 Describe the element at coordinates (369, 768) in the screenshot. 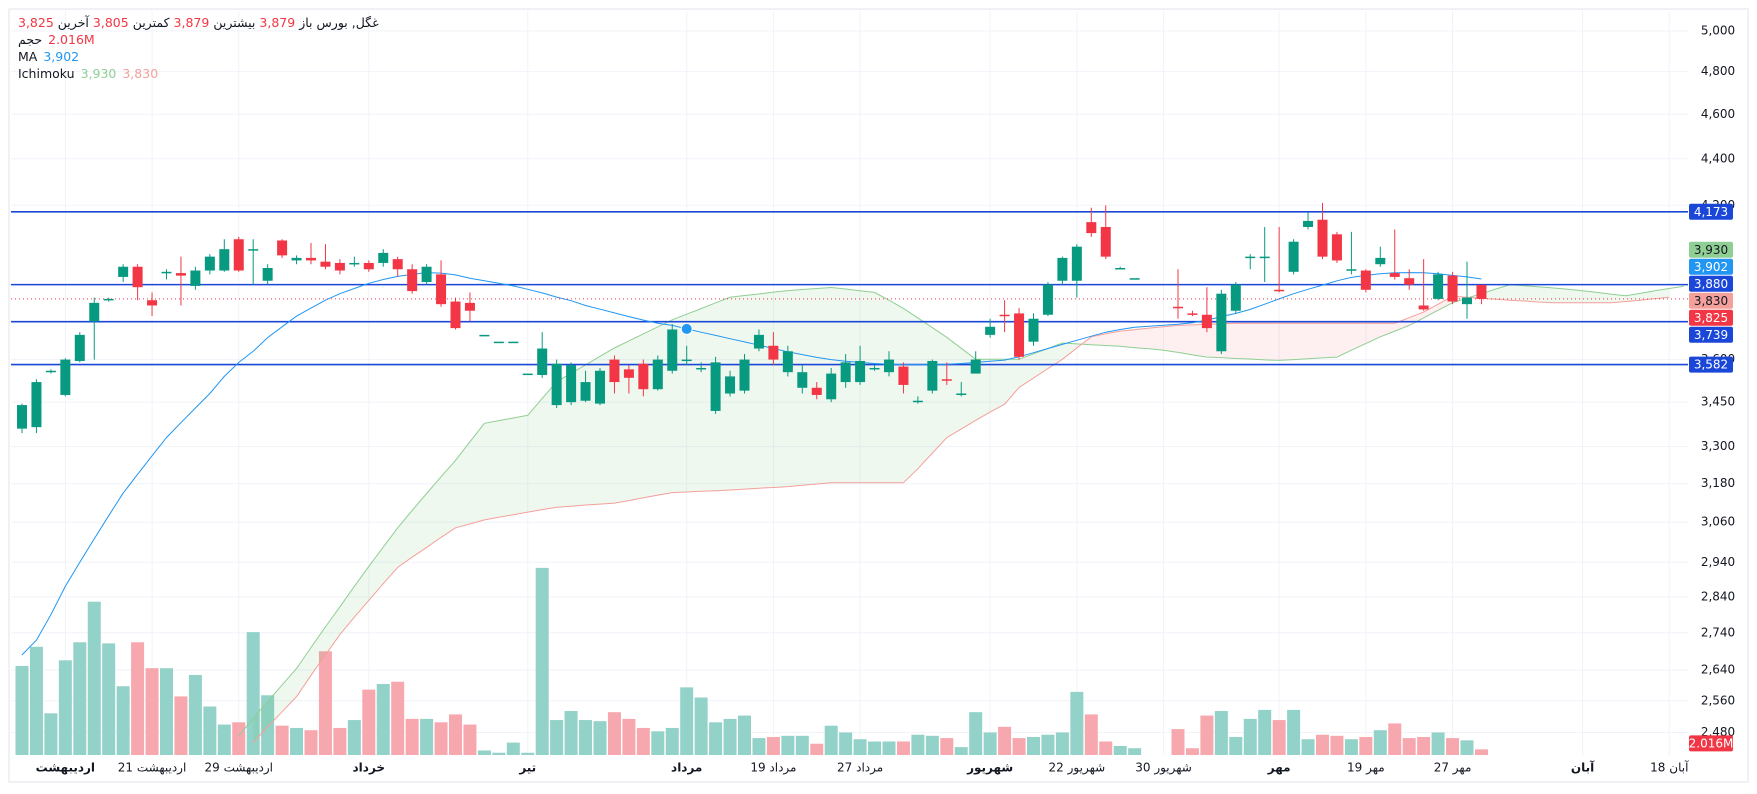

I see `x-tick-label: خرداد` at that location.